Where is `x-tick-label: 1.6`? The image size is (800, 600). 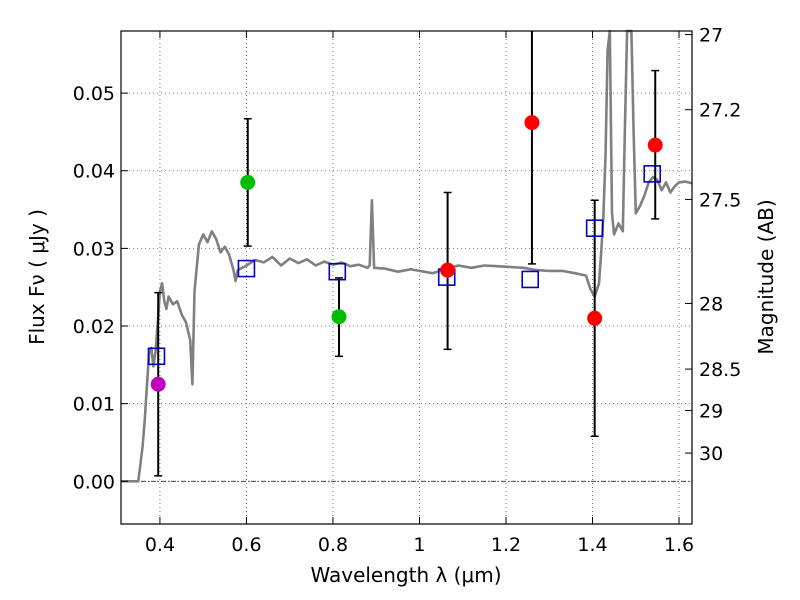
x-tick-label: 1.6 is located at coordinates (679, 545).